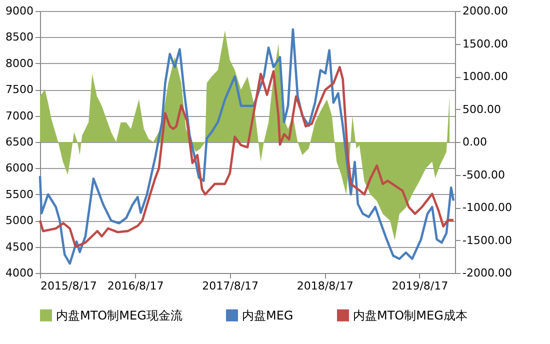  I want to click on y2-tick-label: 1000.00, so click(485, 76).